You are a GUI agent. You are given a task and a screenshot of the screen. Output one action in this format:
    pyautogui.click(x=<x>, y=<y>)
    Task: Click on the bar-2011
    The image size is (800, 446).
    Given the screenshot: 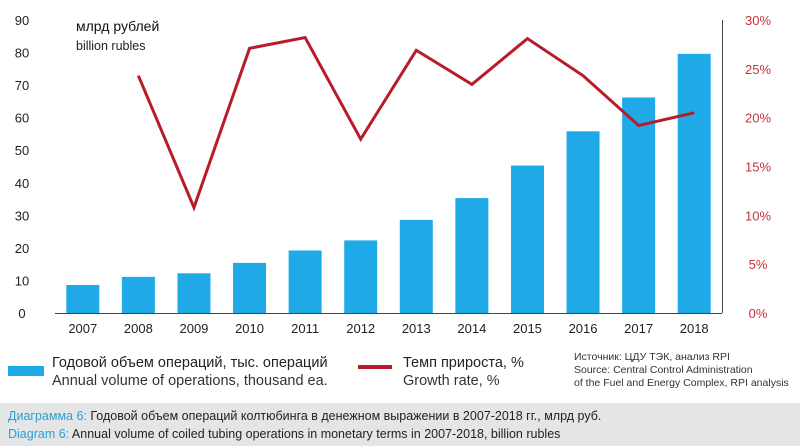 What is the action you would take?
    pyautogui.click(x=305, y=281)
    